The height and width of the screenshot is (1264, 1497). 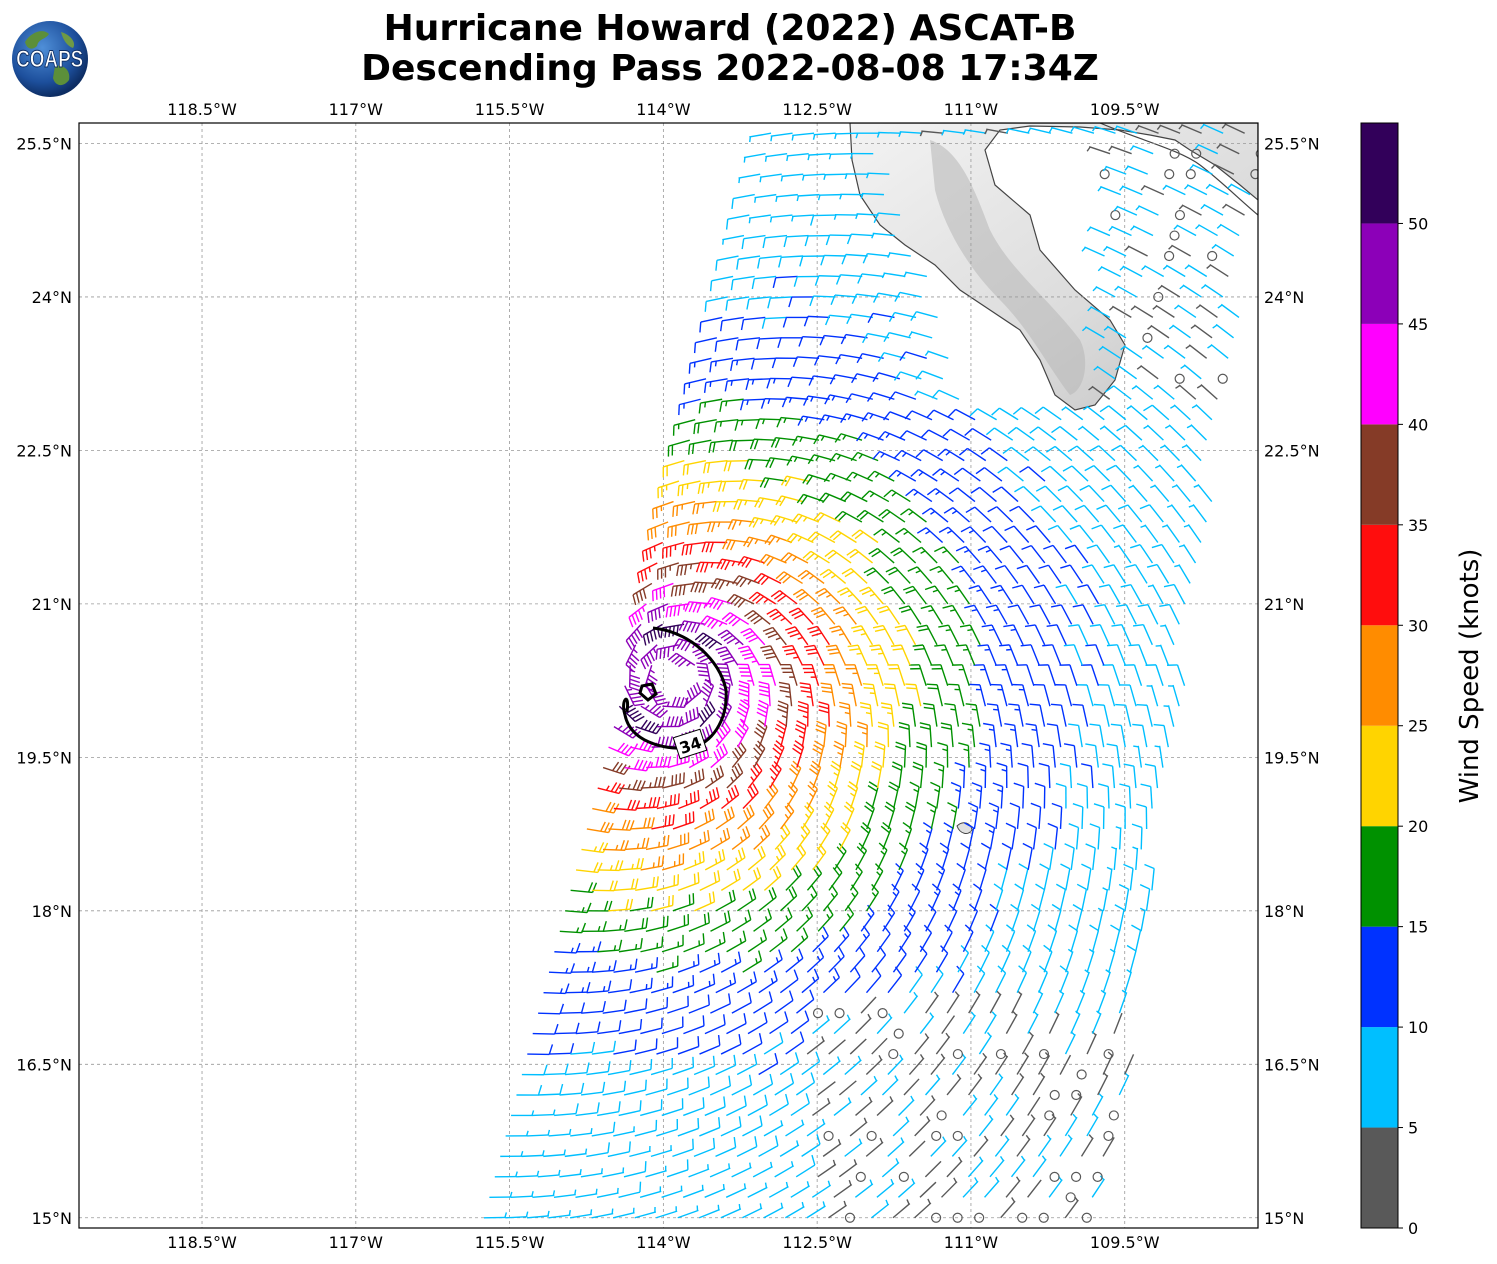 I want to click on lon-tick-label: 112.5°W, so click(x=817, y=109).